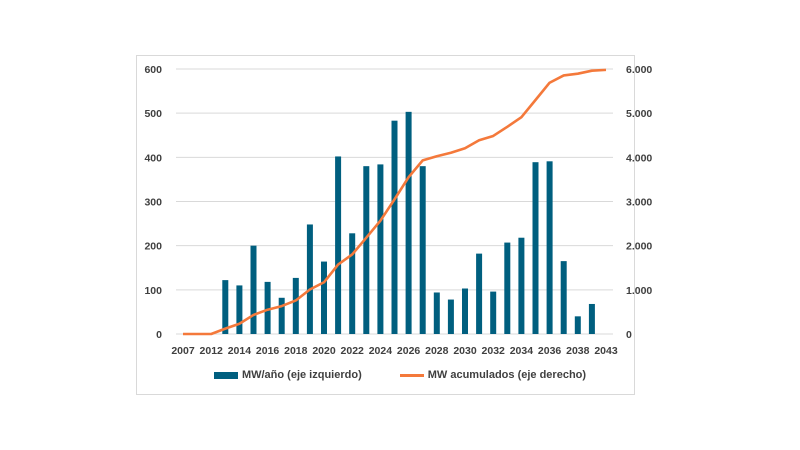  I want to click on x-tick-label: 2030, so click(465, 351).